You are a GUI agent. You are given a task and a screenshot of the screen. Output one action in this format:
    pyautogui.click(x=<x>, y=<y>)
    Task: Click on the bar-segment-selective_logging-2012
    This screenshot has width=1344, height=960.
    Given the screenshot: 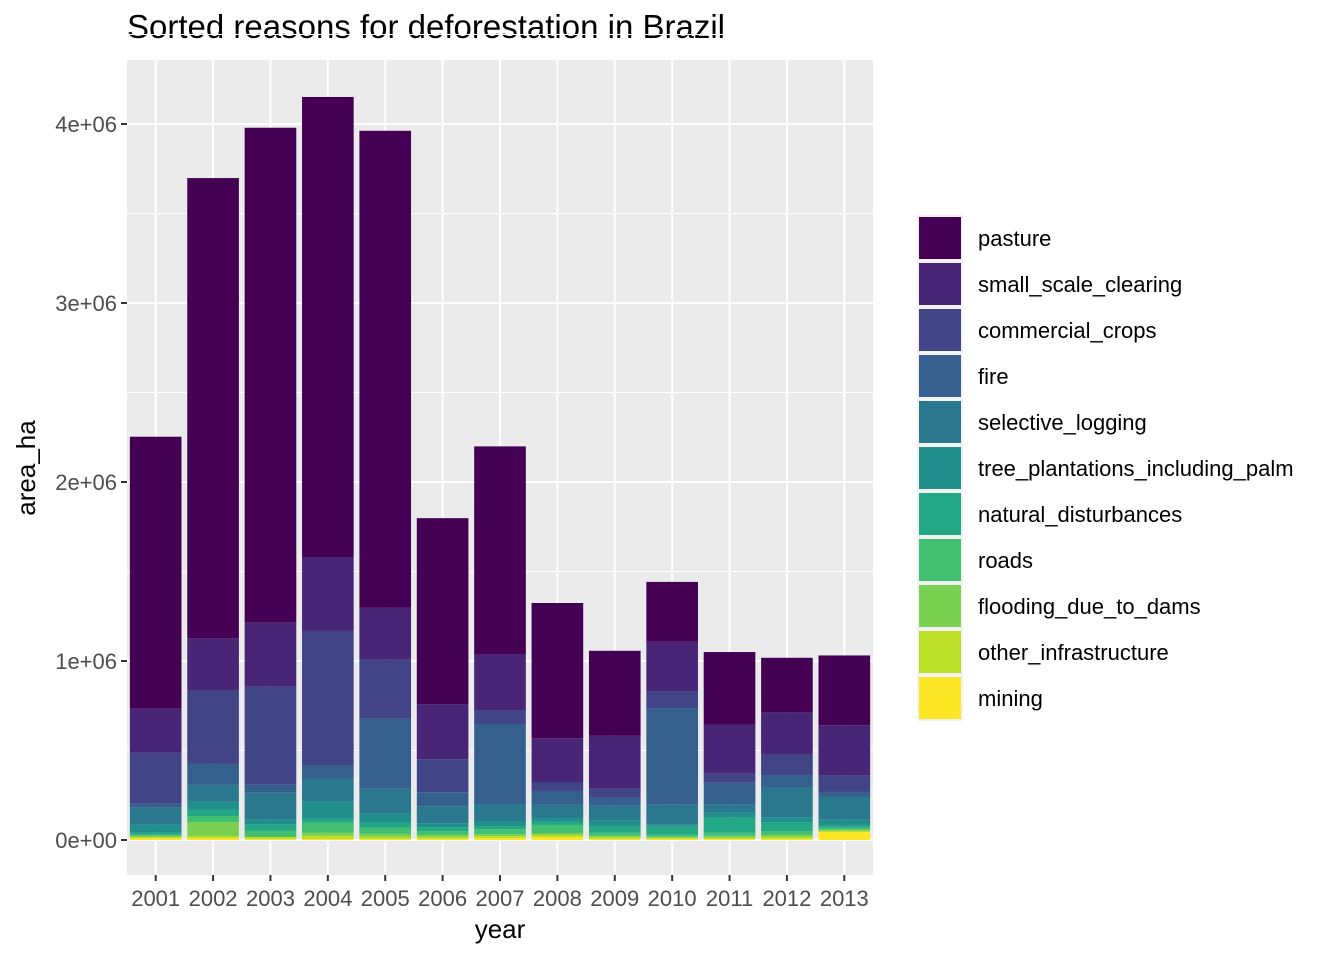 What is the action you would take?
    pyautogui.click(x=787, y=802)
    